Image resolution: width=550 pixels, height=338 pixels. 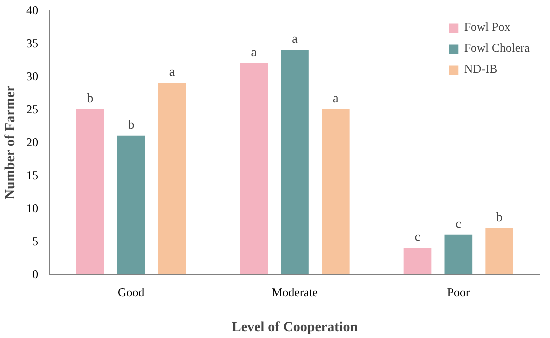 What do you see at coordinates (32, 209) in the screenshot?
I see `y-tick-label: 10` at bounding box center [32, 209].